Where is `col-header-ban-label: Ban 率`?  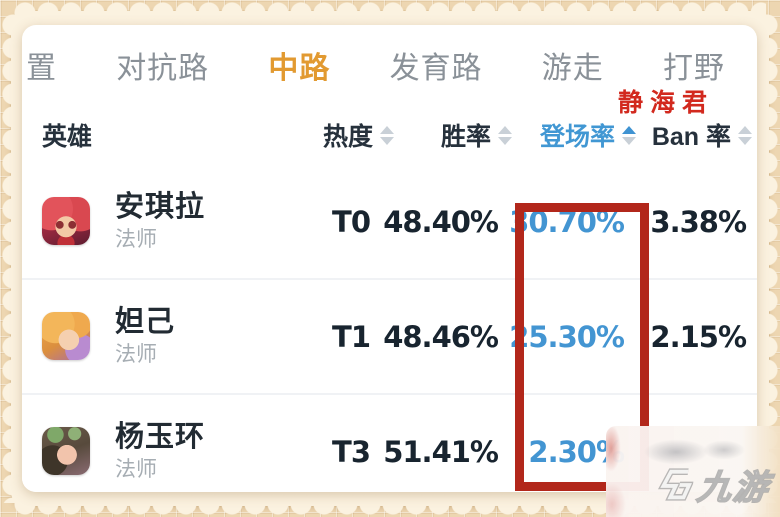
col-header-ban-label: Ban 率 is located at coordinates (691, 137).